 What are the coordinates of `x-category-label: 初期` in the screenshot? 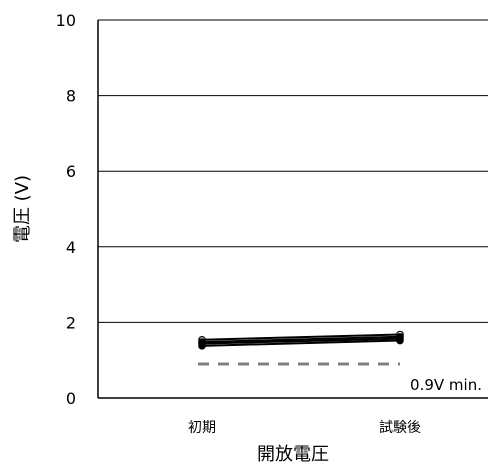 It's located at (202, 427).